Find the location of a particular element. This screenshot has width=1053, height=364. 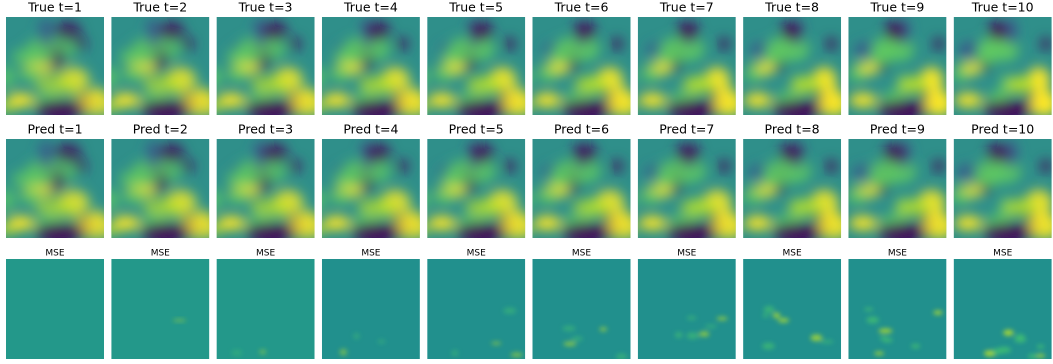

panel-title: Pred t=10 is located at coordinates (1002, 129).